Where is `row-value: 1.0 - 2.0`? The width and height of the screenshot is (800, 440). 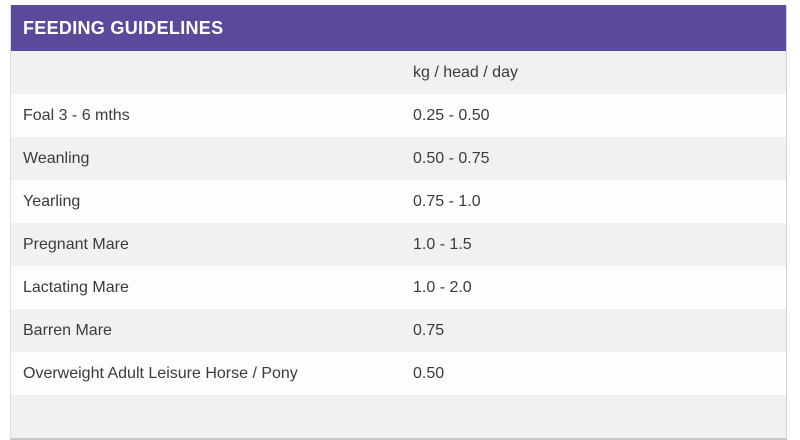 row-value: 1.0 - 2.0 is located at coordinates (442, 287).